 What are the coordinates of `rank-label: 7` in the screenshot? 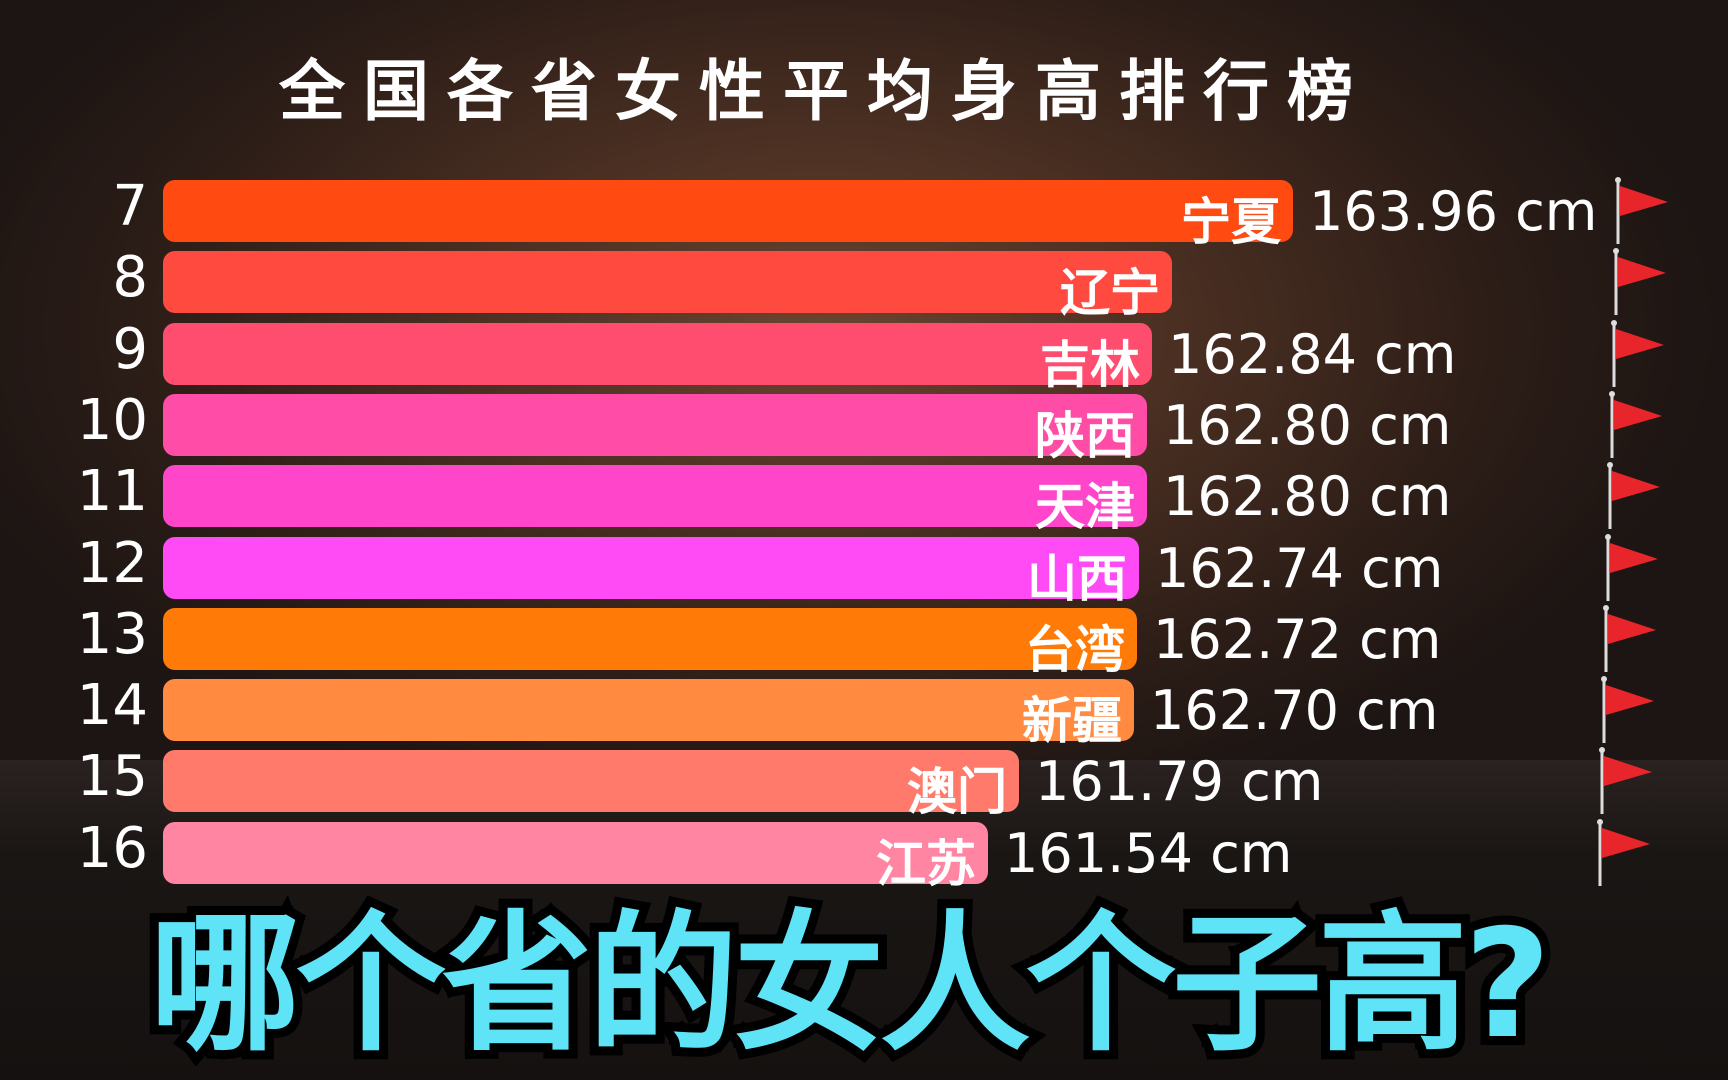 It's located at (130, 206).